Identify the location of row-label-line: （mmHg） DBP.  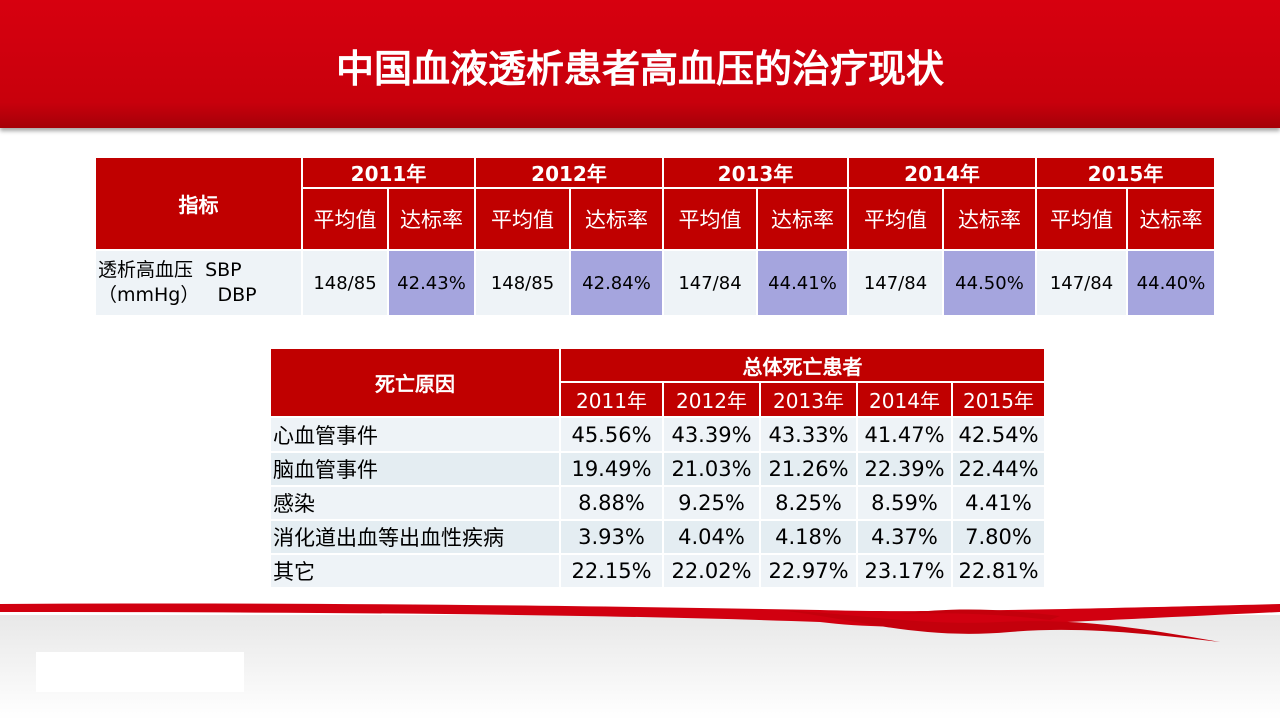
(177, 295).